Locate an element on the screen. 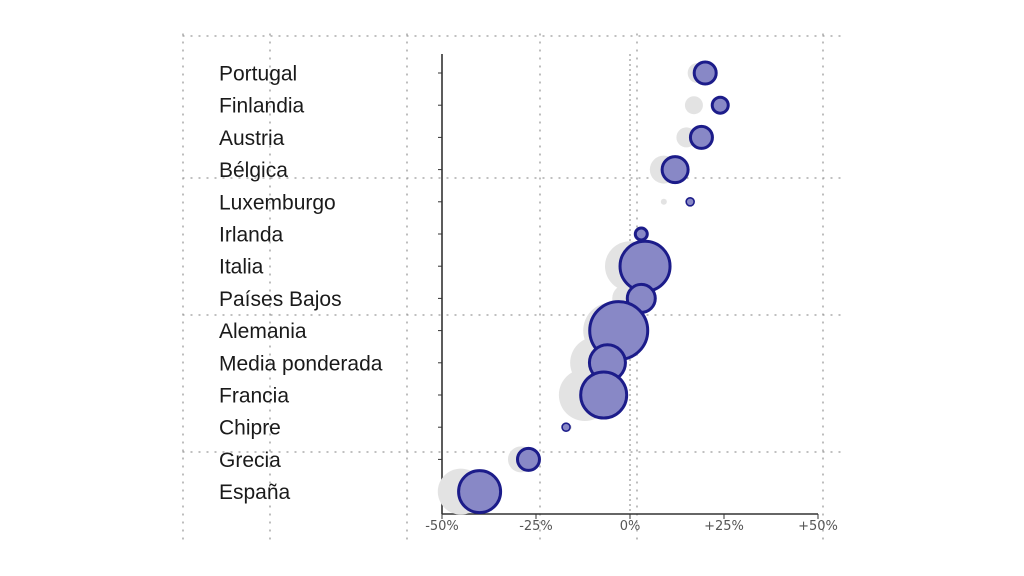  category-label: Bélgica is located at coordinates (253, 170).